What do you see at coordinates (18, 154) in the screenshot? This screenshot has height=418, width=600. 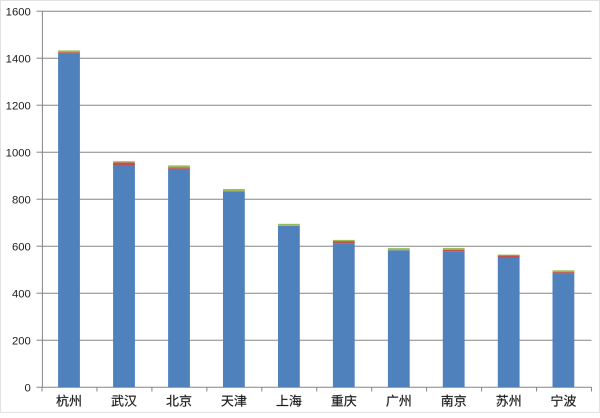 I see `svg-text: 1000` at bounding box center [18, 154].